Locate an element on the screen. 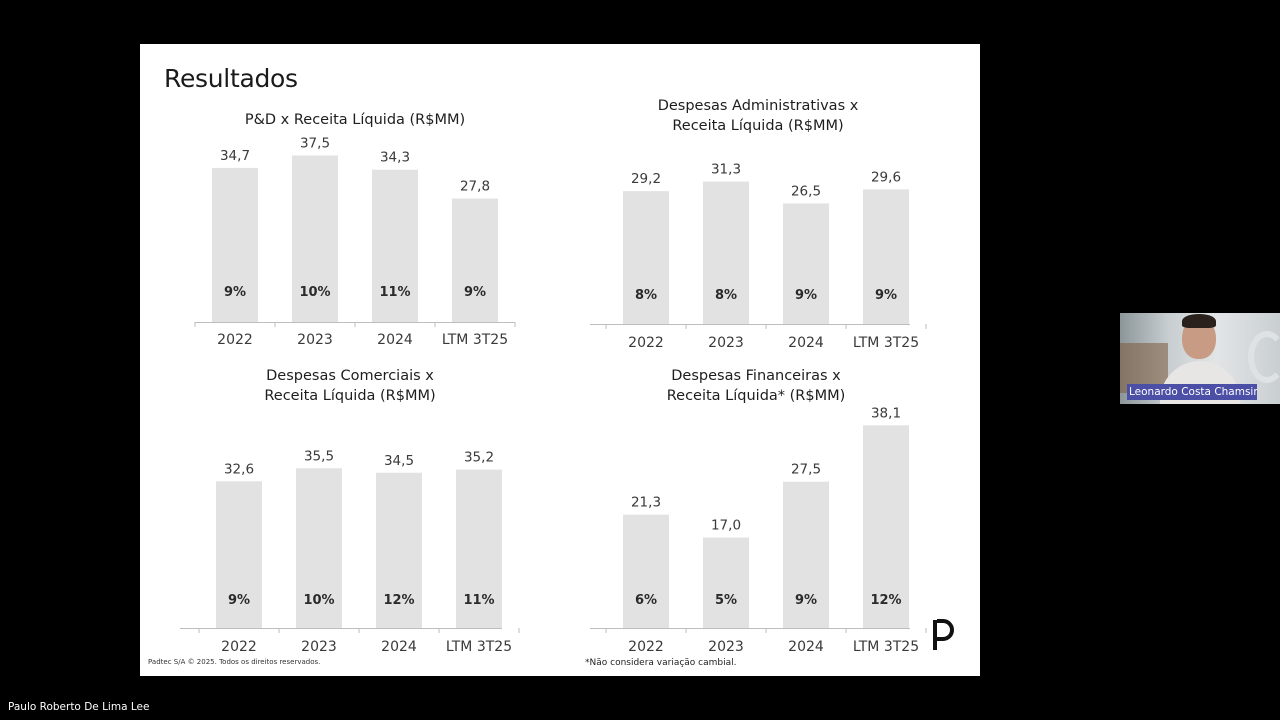  bar-value-label: 35,5 is located at coordinates (319, 456).